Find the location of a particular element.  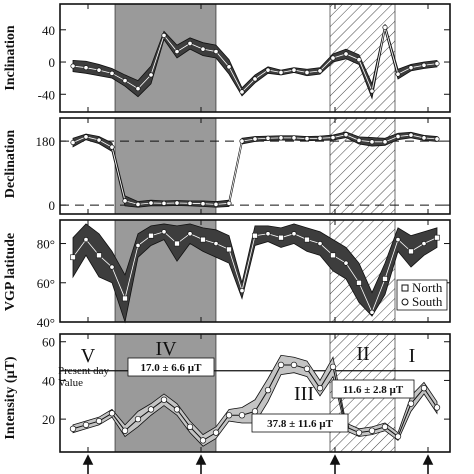

period-label-i: I is located at coordinates (412, 356).